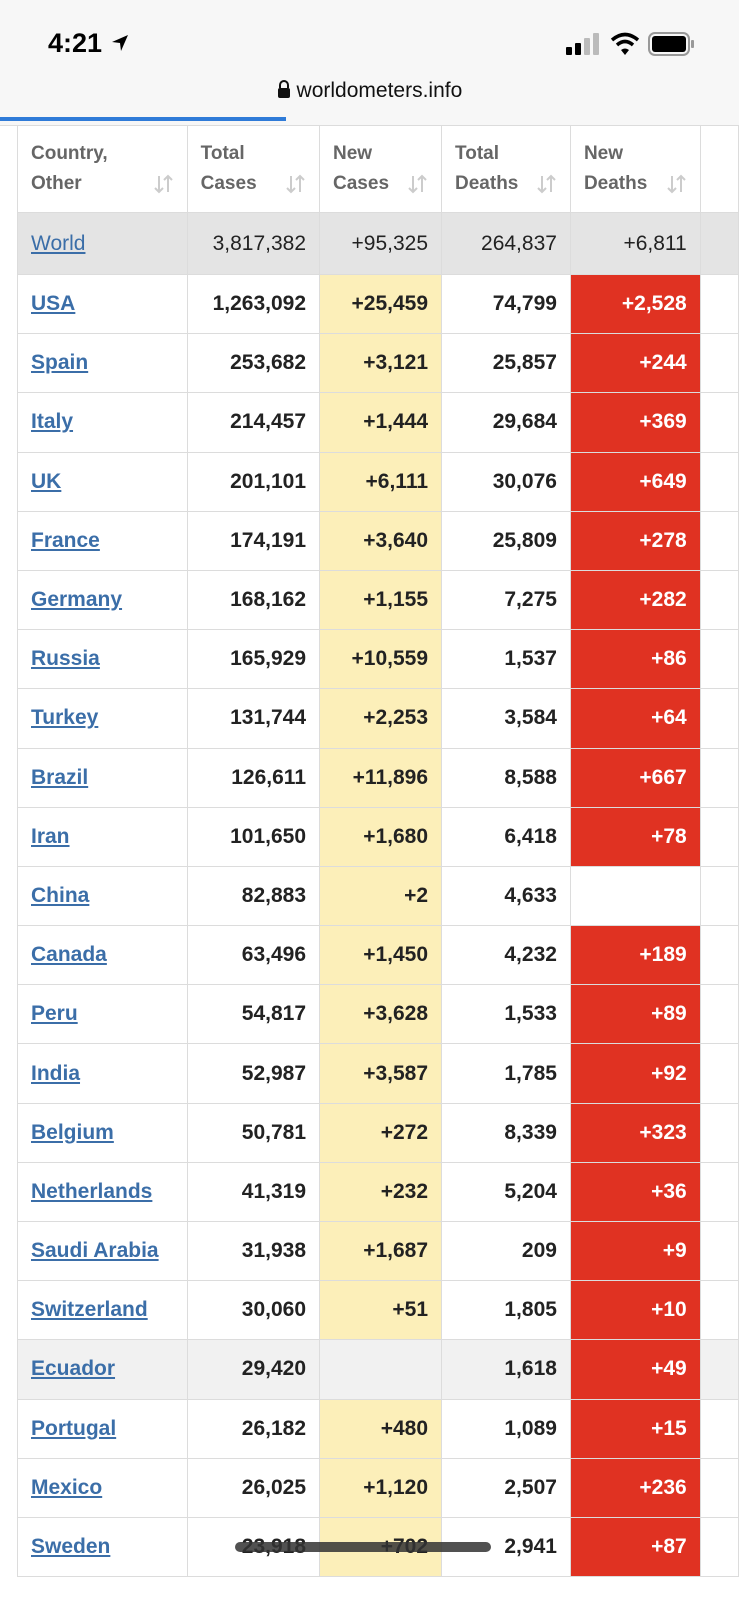 The image size is (739, 1600). What do you see at coordinates (381, 836) in the screenshot?
I see `cell: +1,680` at bounding box center [381, 836].